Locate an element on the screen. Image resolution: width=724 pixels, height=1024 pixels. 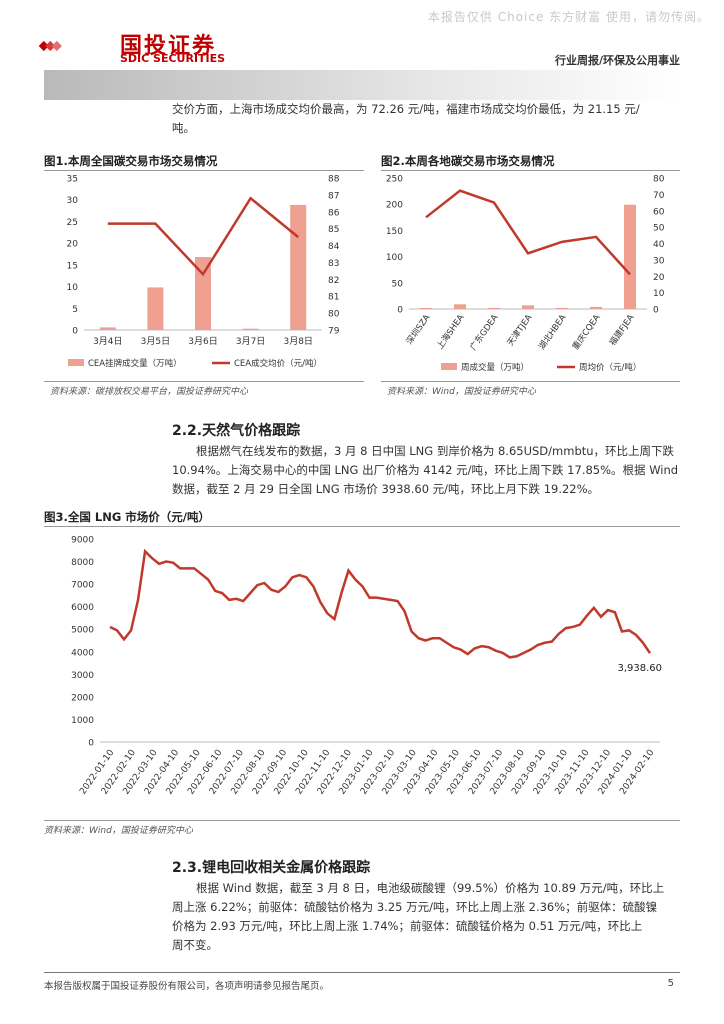
y-right-tick-label: 10 is located at coordinates (659, 294).